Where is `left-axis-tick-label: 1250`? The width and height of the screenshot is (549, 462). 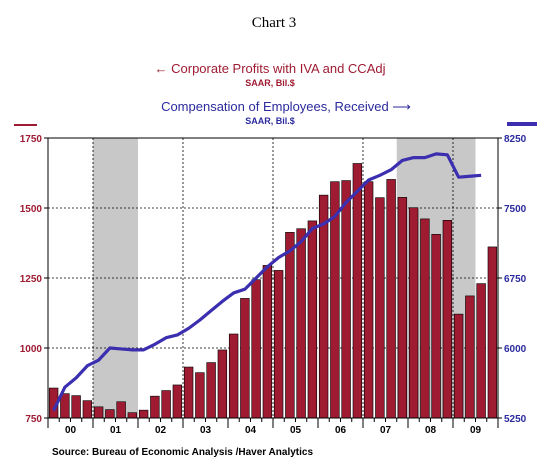 left-axis-tick-label: 1250 is located at coordinates (31, 279).